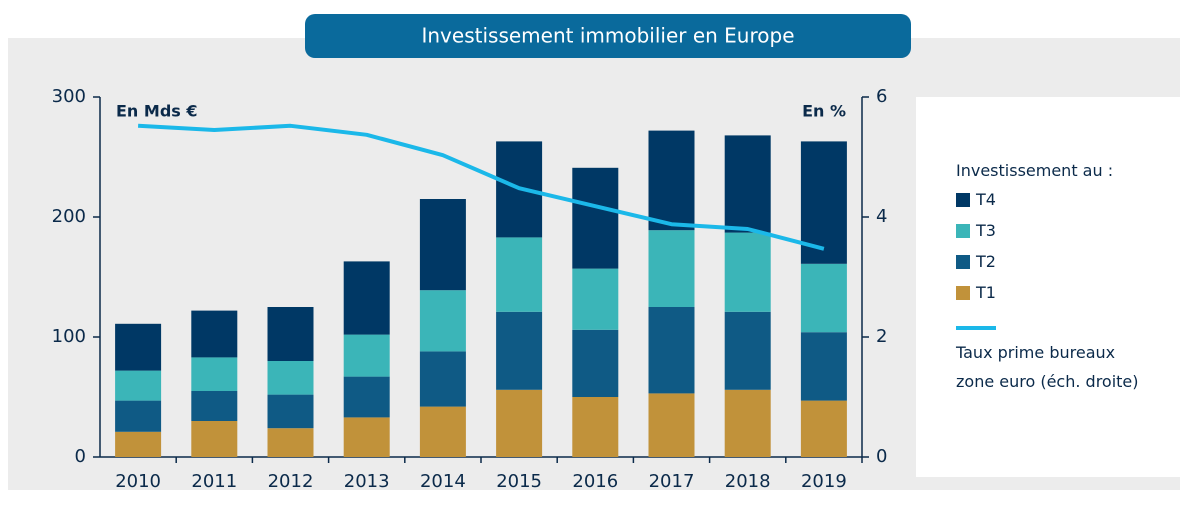 The image size is (1193, 519). What do you see at coordinates (986, 230) in the screenshot?
I see `legend-label: T3` at bounding box center [986, 230].